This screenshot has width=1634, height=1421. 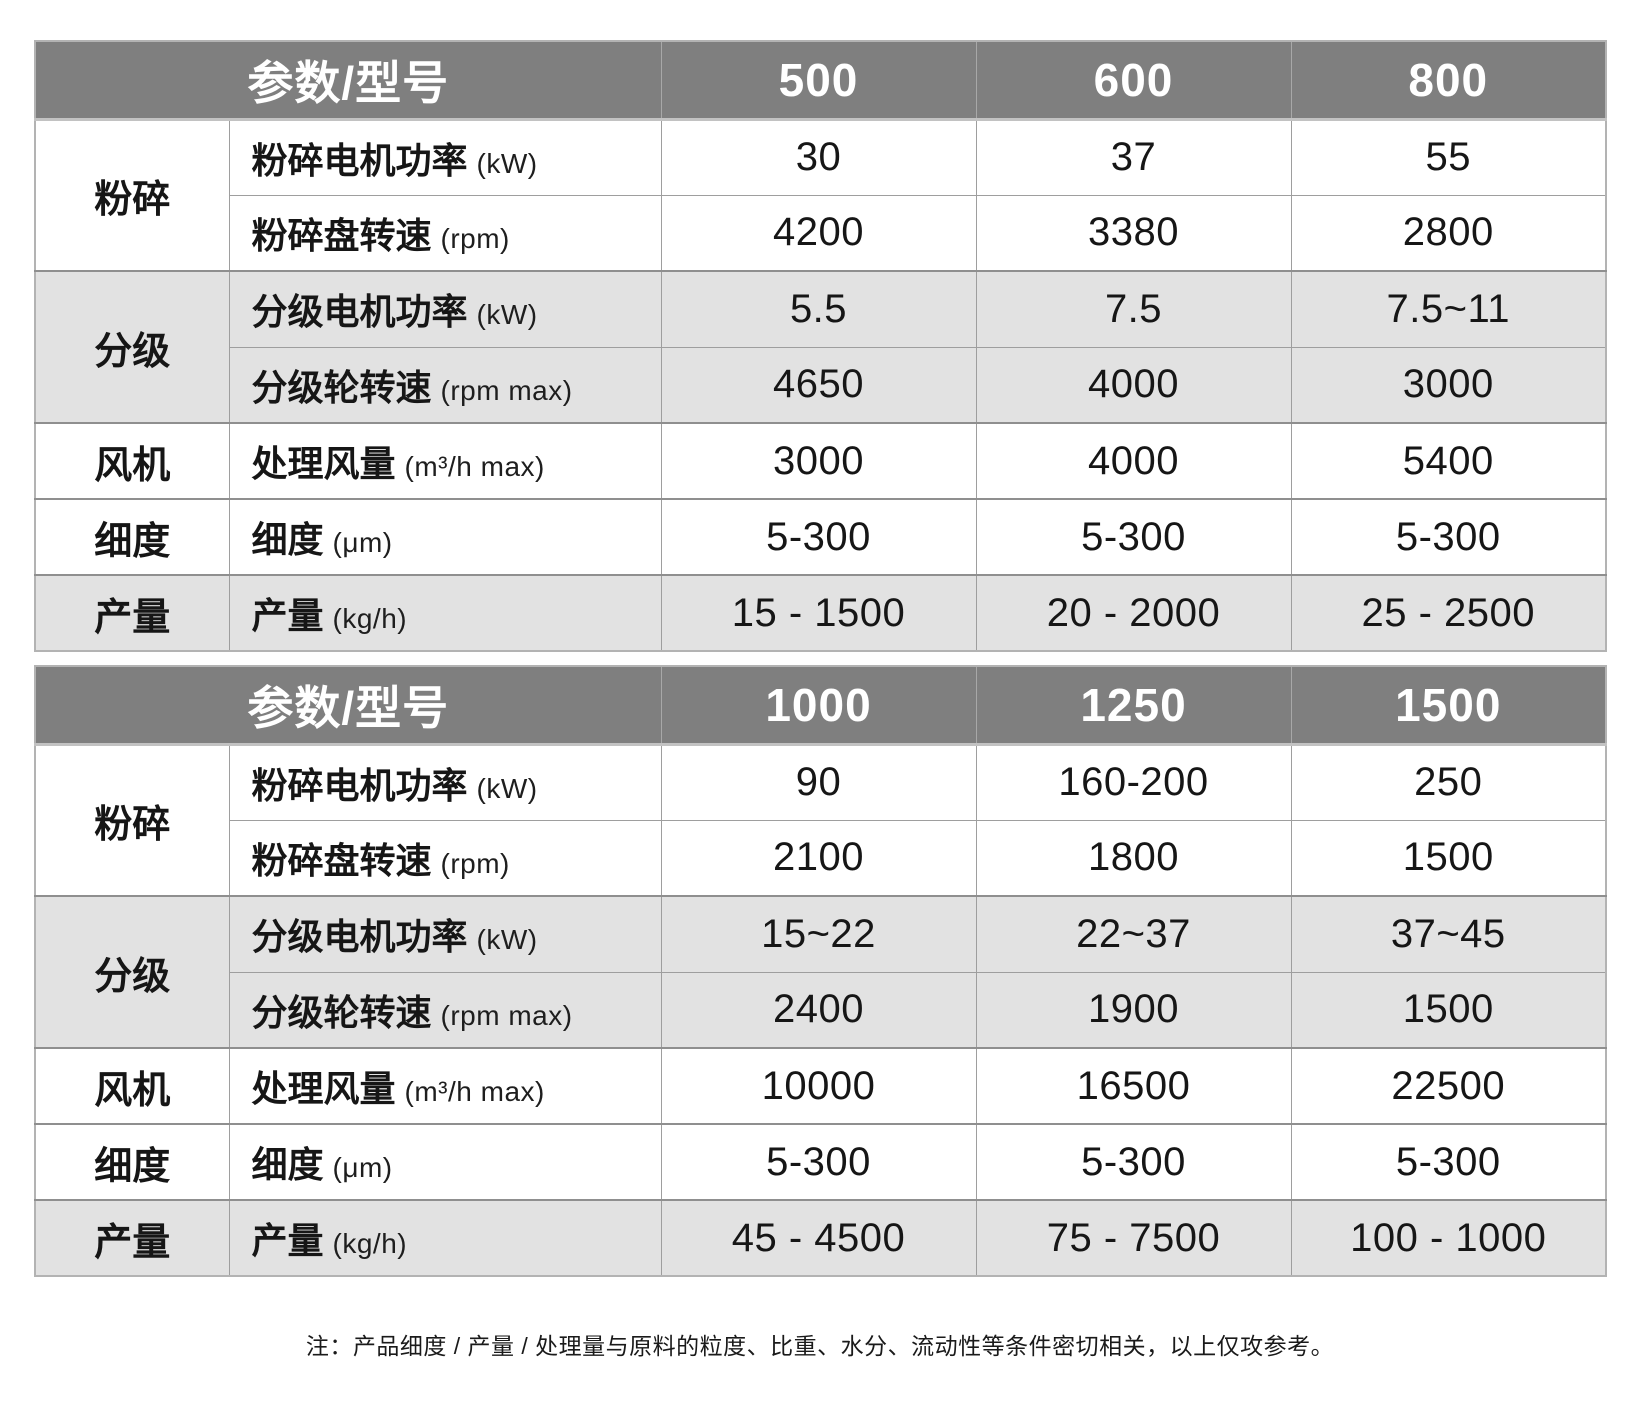 I want to click on table-row: 风机 处理风量 (m³/h max) 3000 4000 5400, so click(x=820, y=461).